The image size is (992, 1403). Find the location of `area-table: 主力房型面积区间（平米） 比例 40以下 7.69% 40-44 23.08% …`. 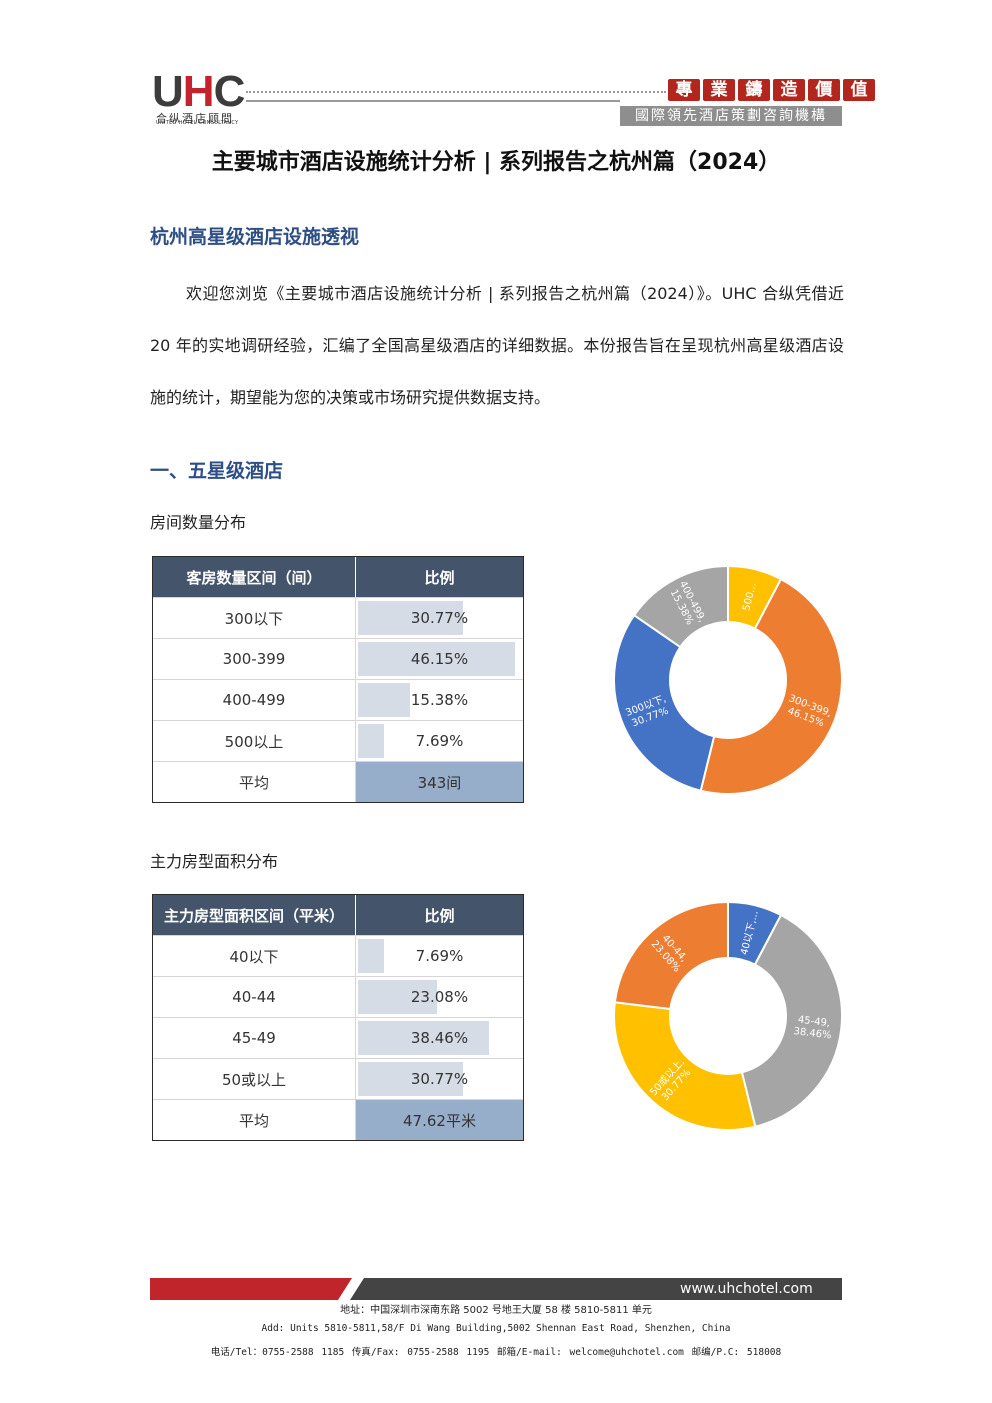

area-table: 主力房型面积区间（平米） 比例 40以下 7.69% 40-44 23.08% … is located at coordinates (338, 1017).